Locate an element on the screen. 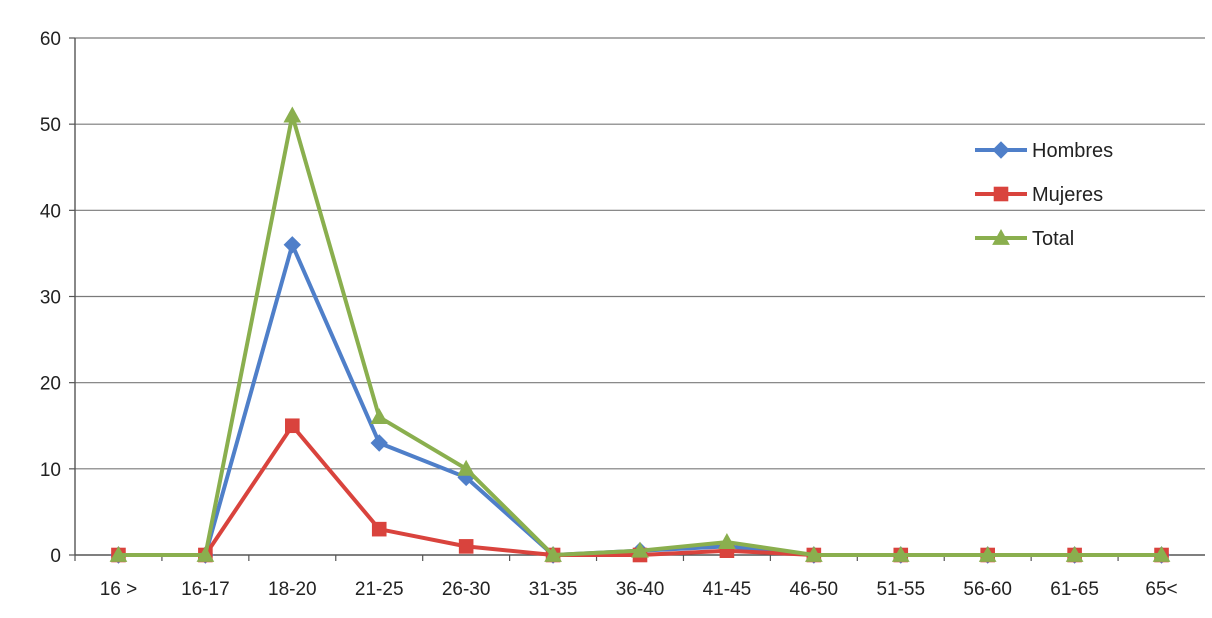  y-tick-label: 40 is located at coordinates (50, 211).